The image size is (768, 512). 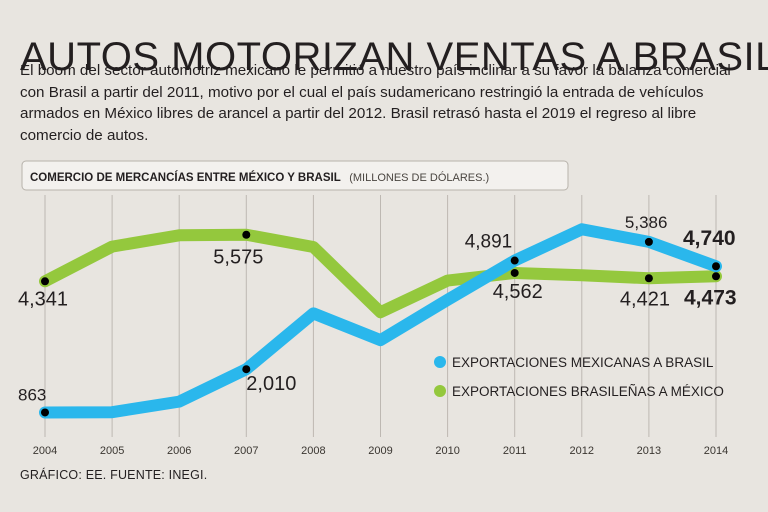 What do you see at coordinates (43, 299) in the screenshot?
I see `data-label: 4,341` at bounding box center [43, 299].